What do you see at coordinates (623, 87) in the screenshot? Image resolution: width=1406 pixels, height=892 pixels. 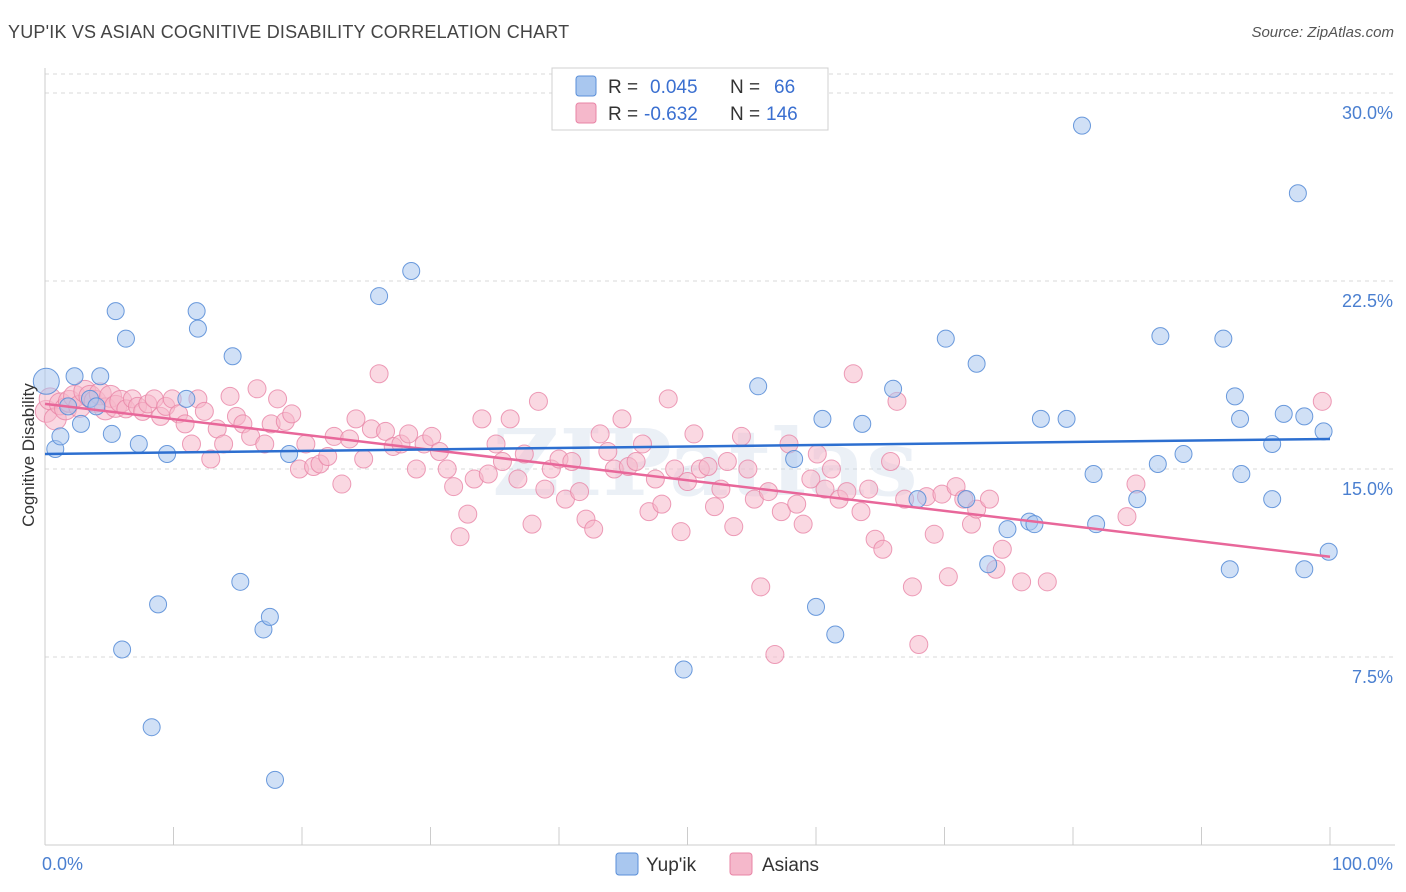 I see `legend-r-label-1: R =` at bounding box center [623, 87].